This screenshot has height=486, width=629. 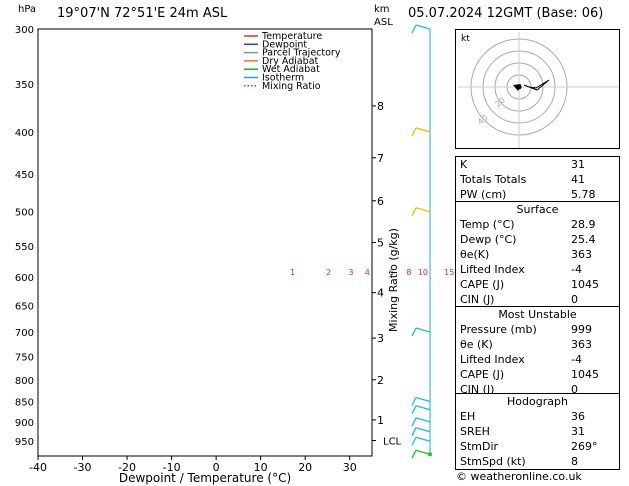 I want to click on km-tick-1: 1, so click(x=380, y=420).